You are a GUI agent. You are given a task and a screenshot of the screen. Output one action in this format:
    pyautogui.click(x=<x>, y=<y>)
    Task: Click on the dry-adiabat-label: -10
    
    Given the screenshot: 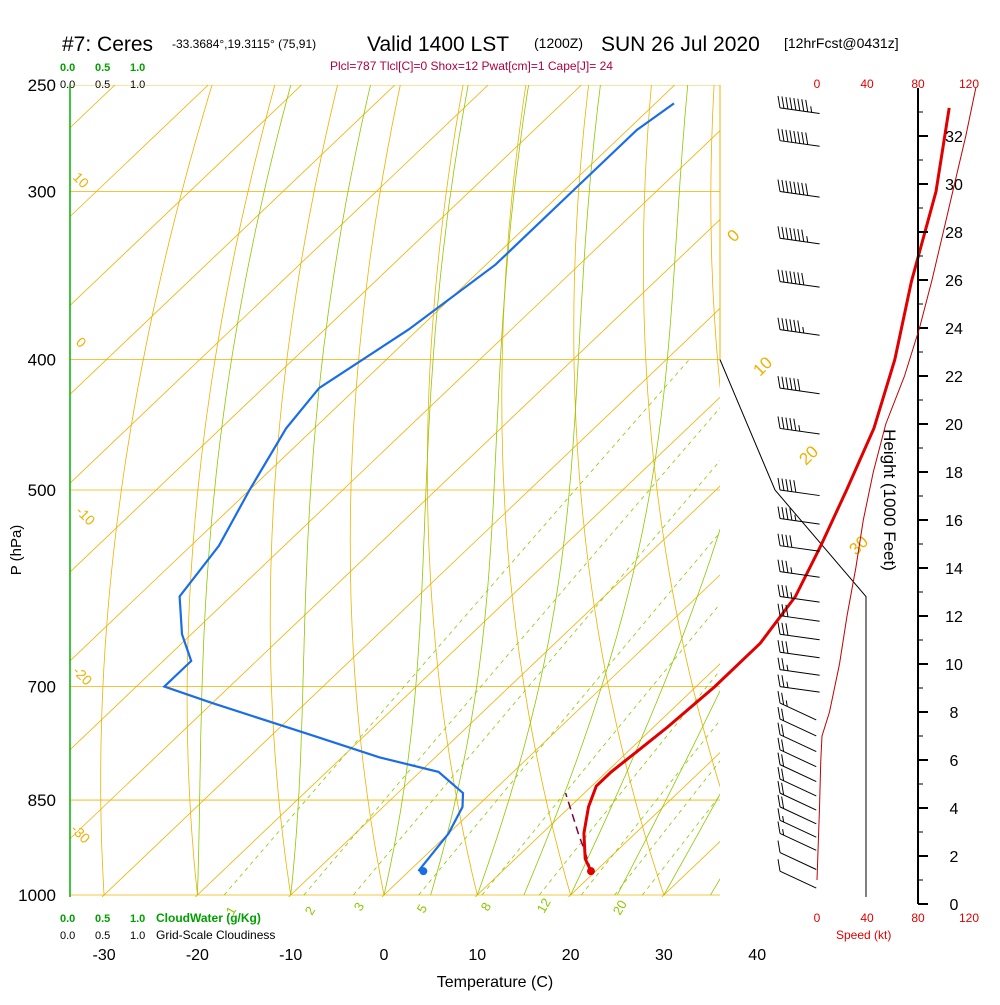 What is the action you would take?
    pyautogui.click(x=86, y=516)
    